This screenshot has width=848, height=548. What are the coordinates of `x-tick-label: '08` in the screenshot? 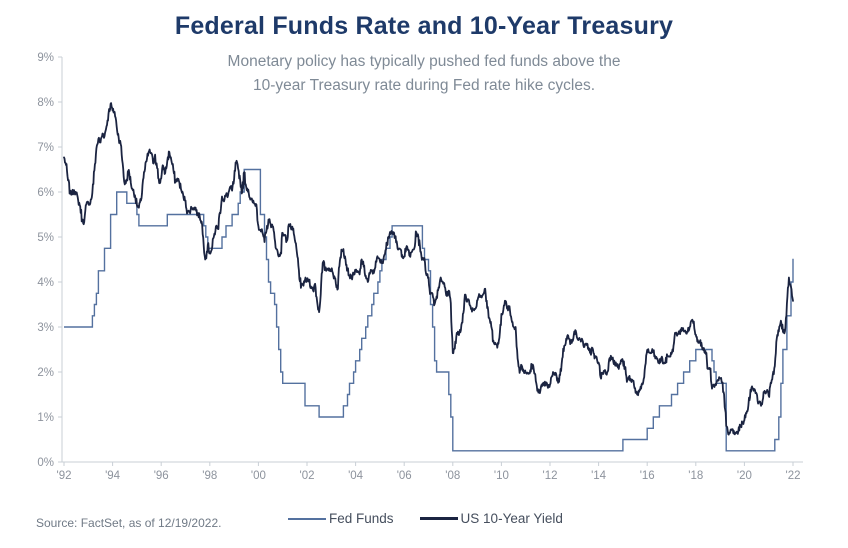 It's located at (452, 476).